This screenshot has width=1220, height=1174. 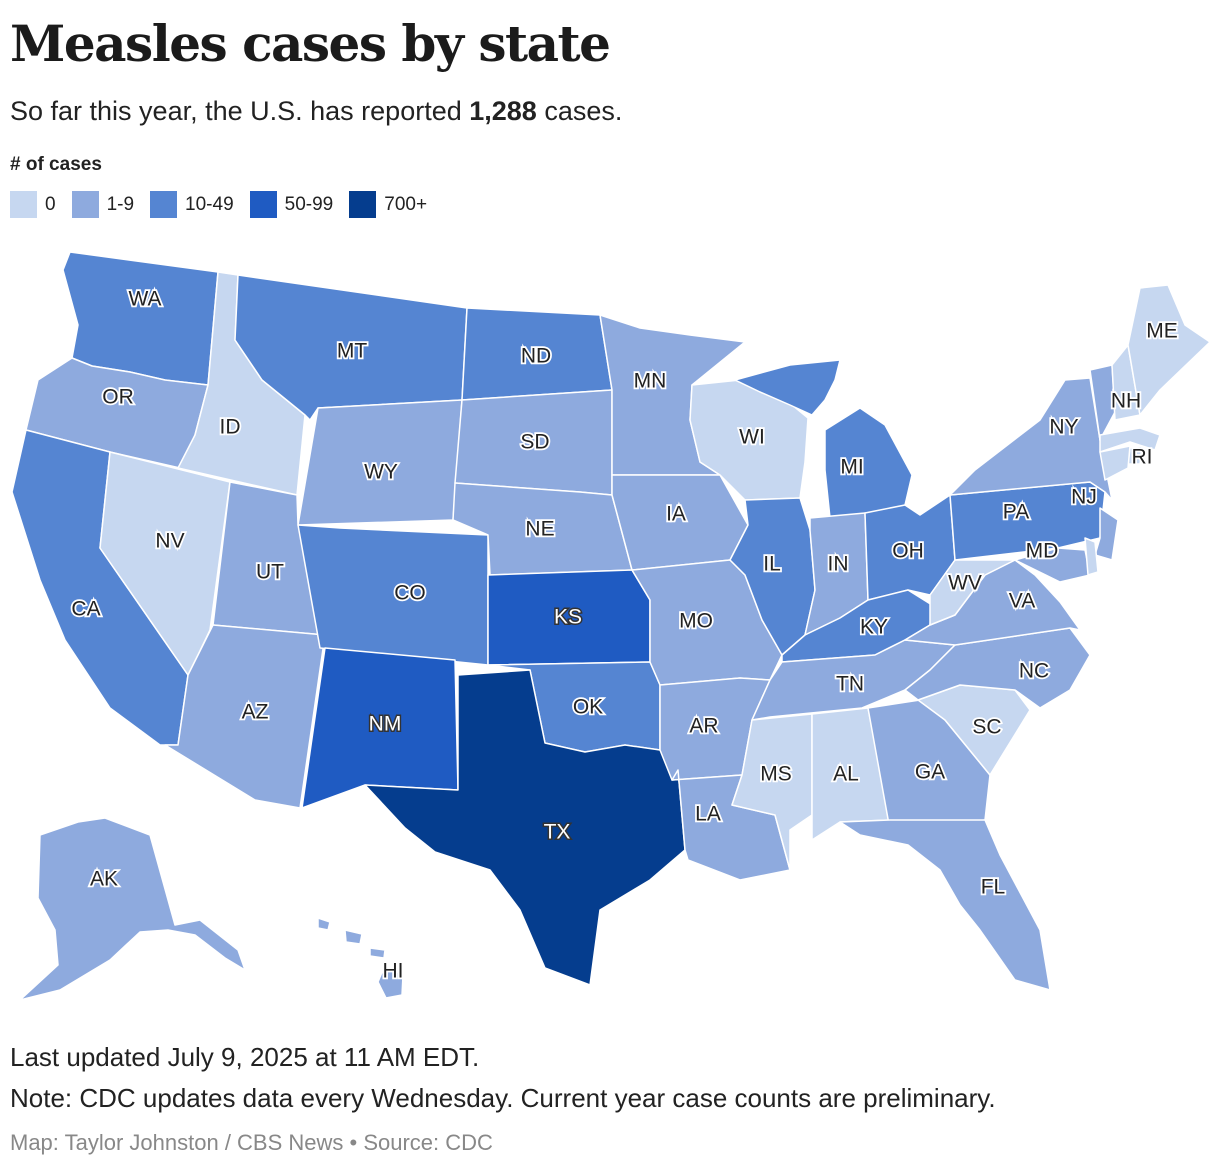 I want to click on subtitle-suffix: cases., so click(x=579, y=111).